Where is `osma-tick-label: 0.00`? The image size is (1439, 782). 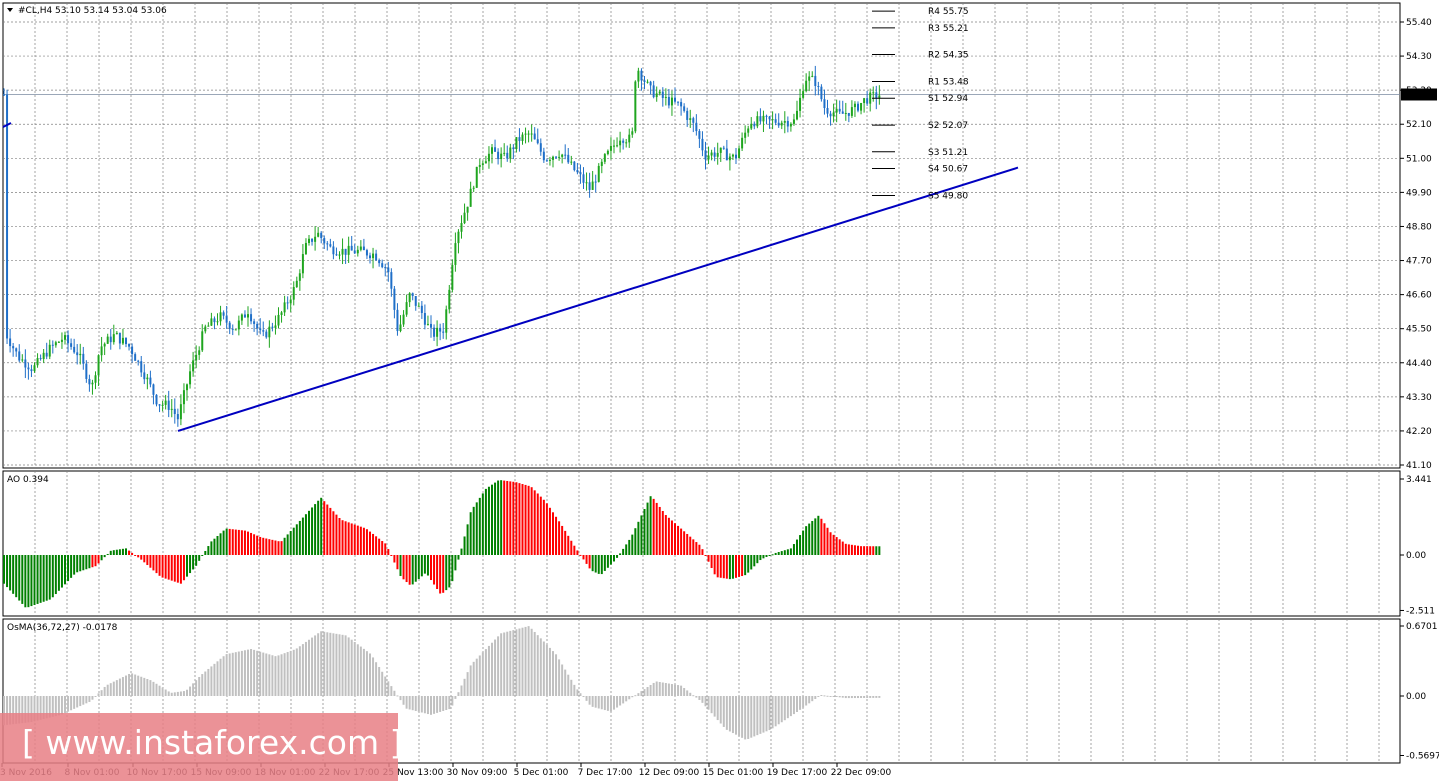 osma-tick-label: 0.00 is located at coordinates (1416, 697).